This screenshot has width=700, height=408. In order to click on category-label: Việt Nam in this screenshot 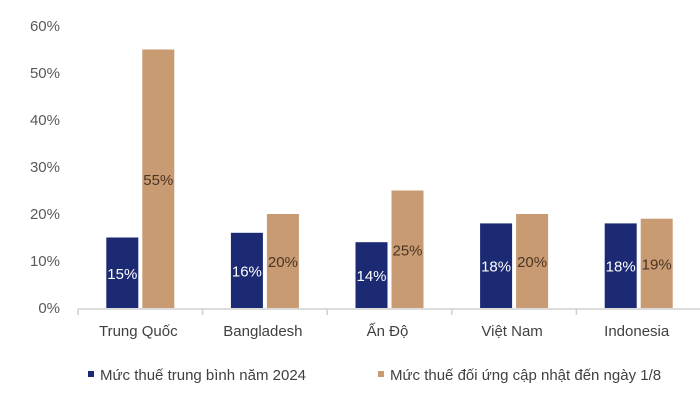, I will do `click(511, 331)`.